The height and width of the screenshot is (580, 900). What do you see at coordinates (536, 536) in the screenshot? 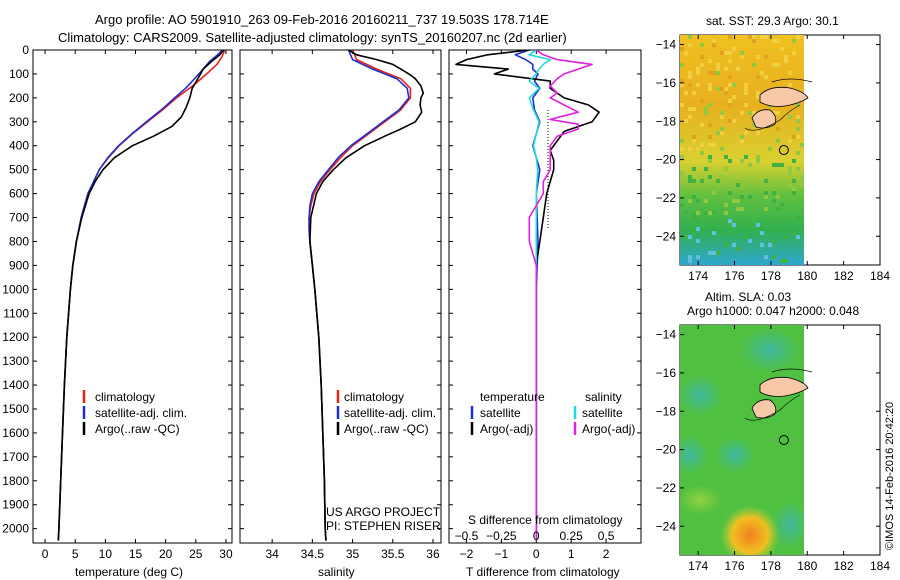
I see `s-tick-label: 0` at bounding box center [536, 536].